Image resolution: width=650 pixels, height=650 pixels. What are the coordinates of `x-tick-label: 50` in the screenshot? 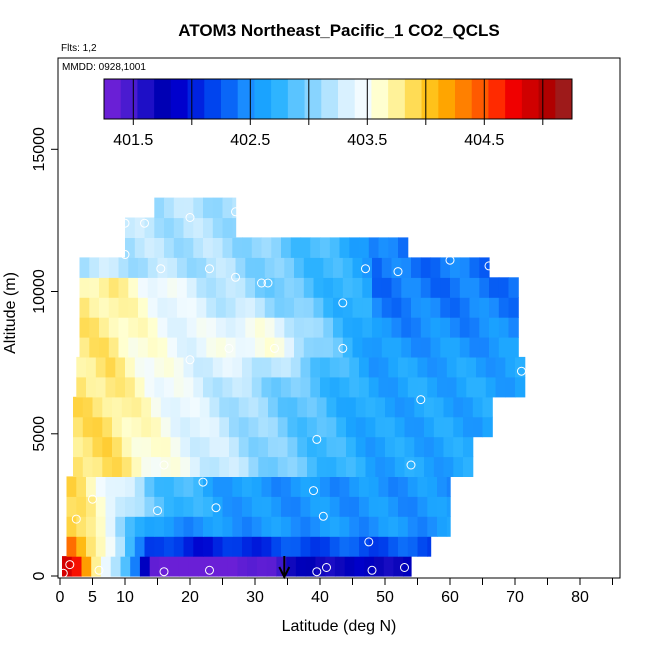 It's located at (385, 597).